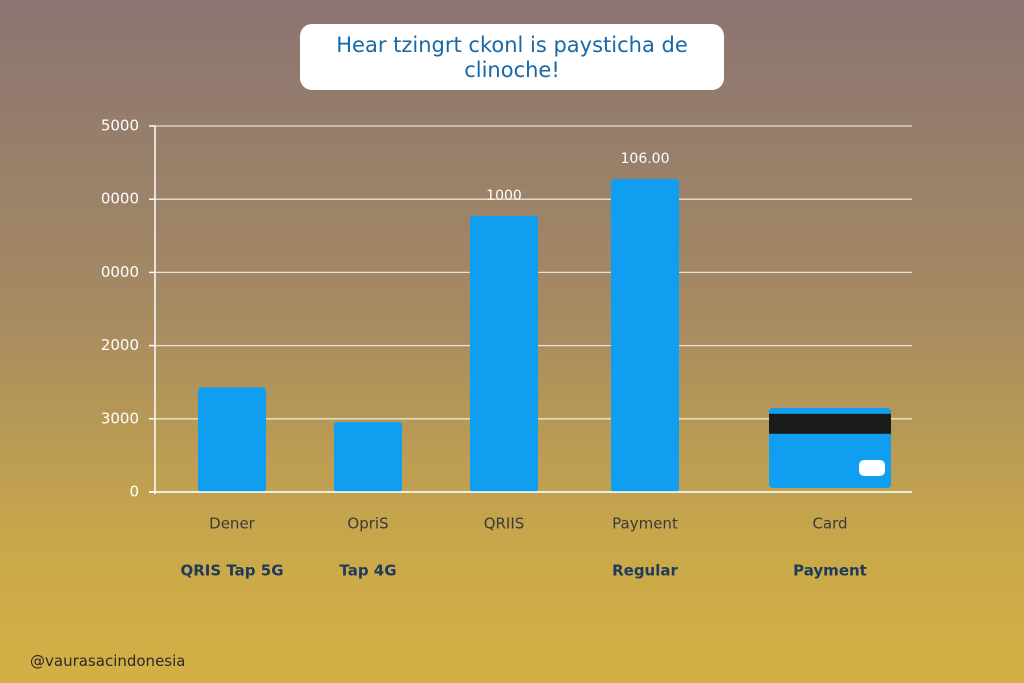  What do you see at coordinates (120, 345) in the screenshot?
I see `y-tick-label: 2000` at bounding box center [120, 345].